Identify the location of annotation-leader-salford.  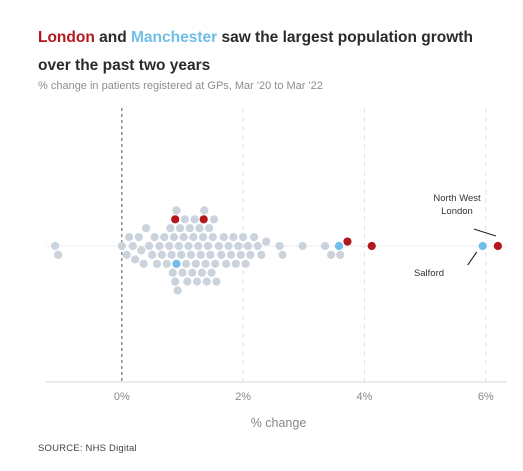
(472, 258).